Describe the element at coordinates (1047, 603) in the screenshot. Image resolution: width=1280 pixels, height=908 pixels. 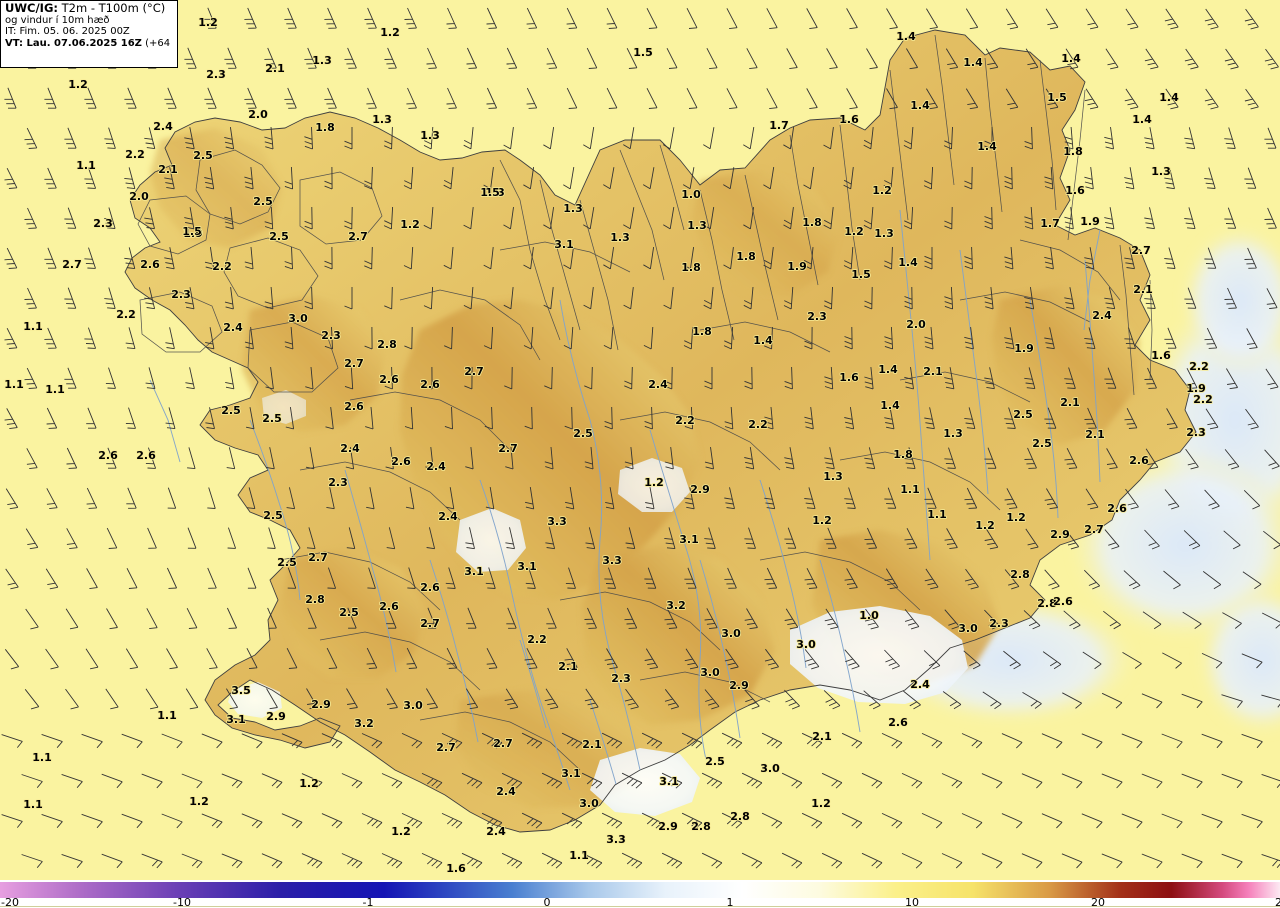
I see `temperature-value-label: 2.8` at that location.